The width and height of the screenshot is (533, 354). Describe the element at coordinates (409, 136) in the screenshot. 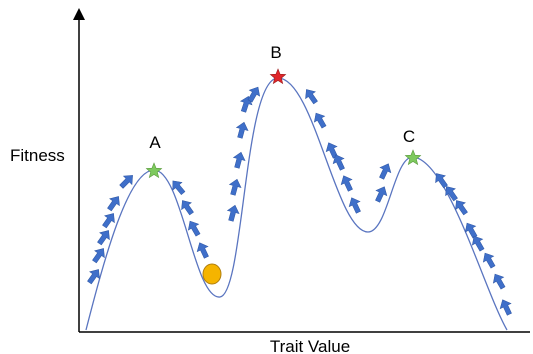

I see `peak-c-label: C` at that location.